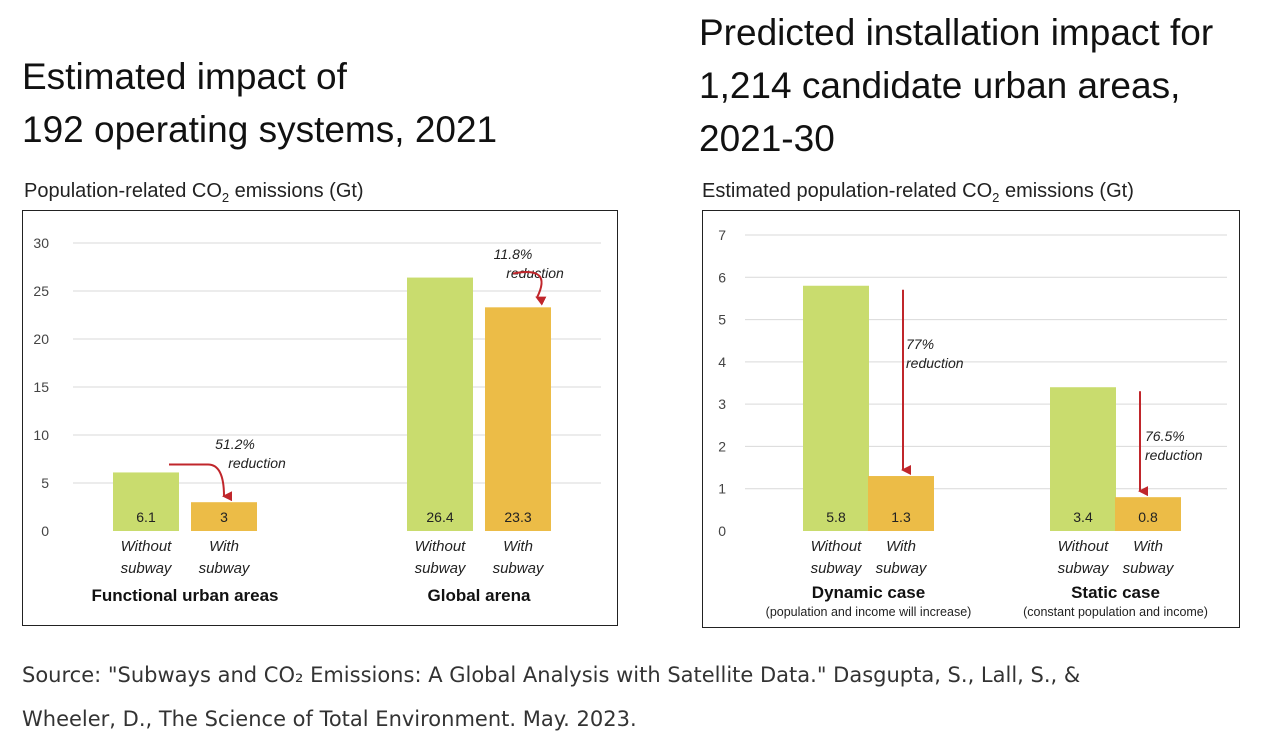 Image resolution: width=1269 pixels, height=750 pixels. What do you see at coordinates (767, 138) in the screenshot?
I see `right-title-line-3: 2021-30` at bounding box center [767, 138].